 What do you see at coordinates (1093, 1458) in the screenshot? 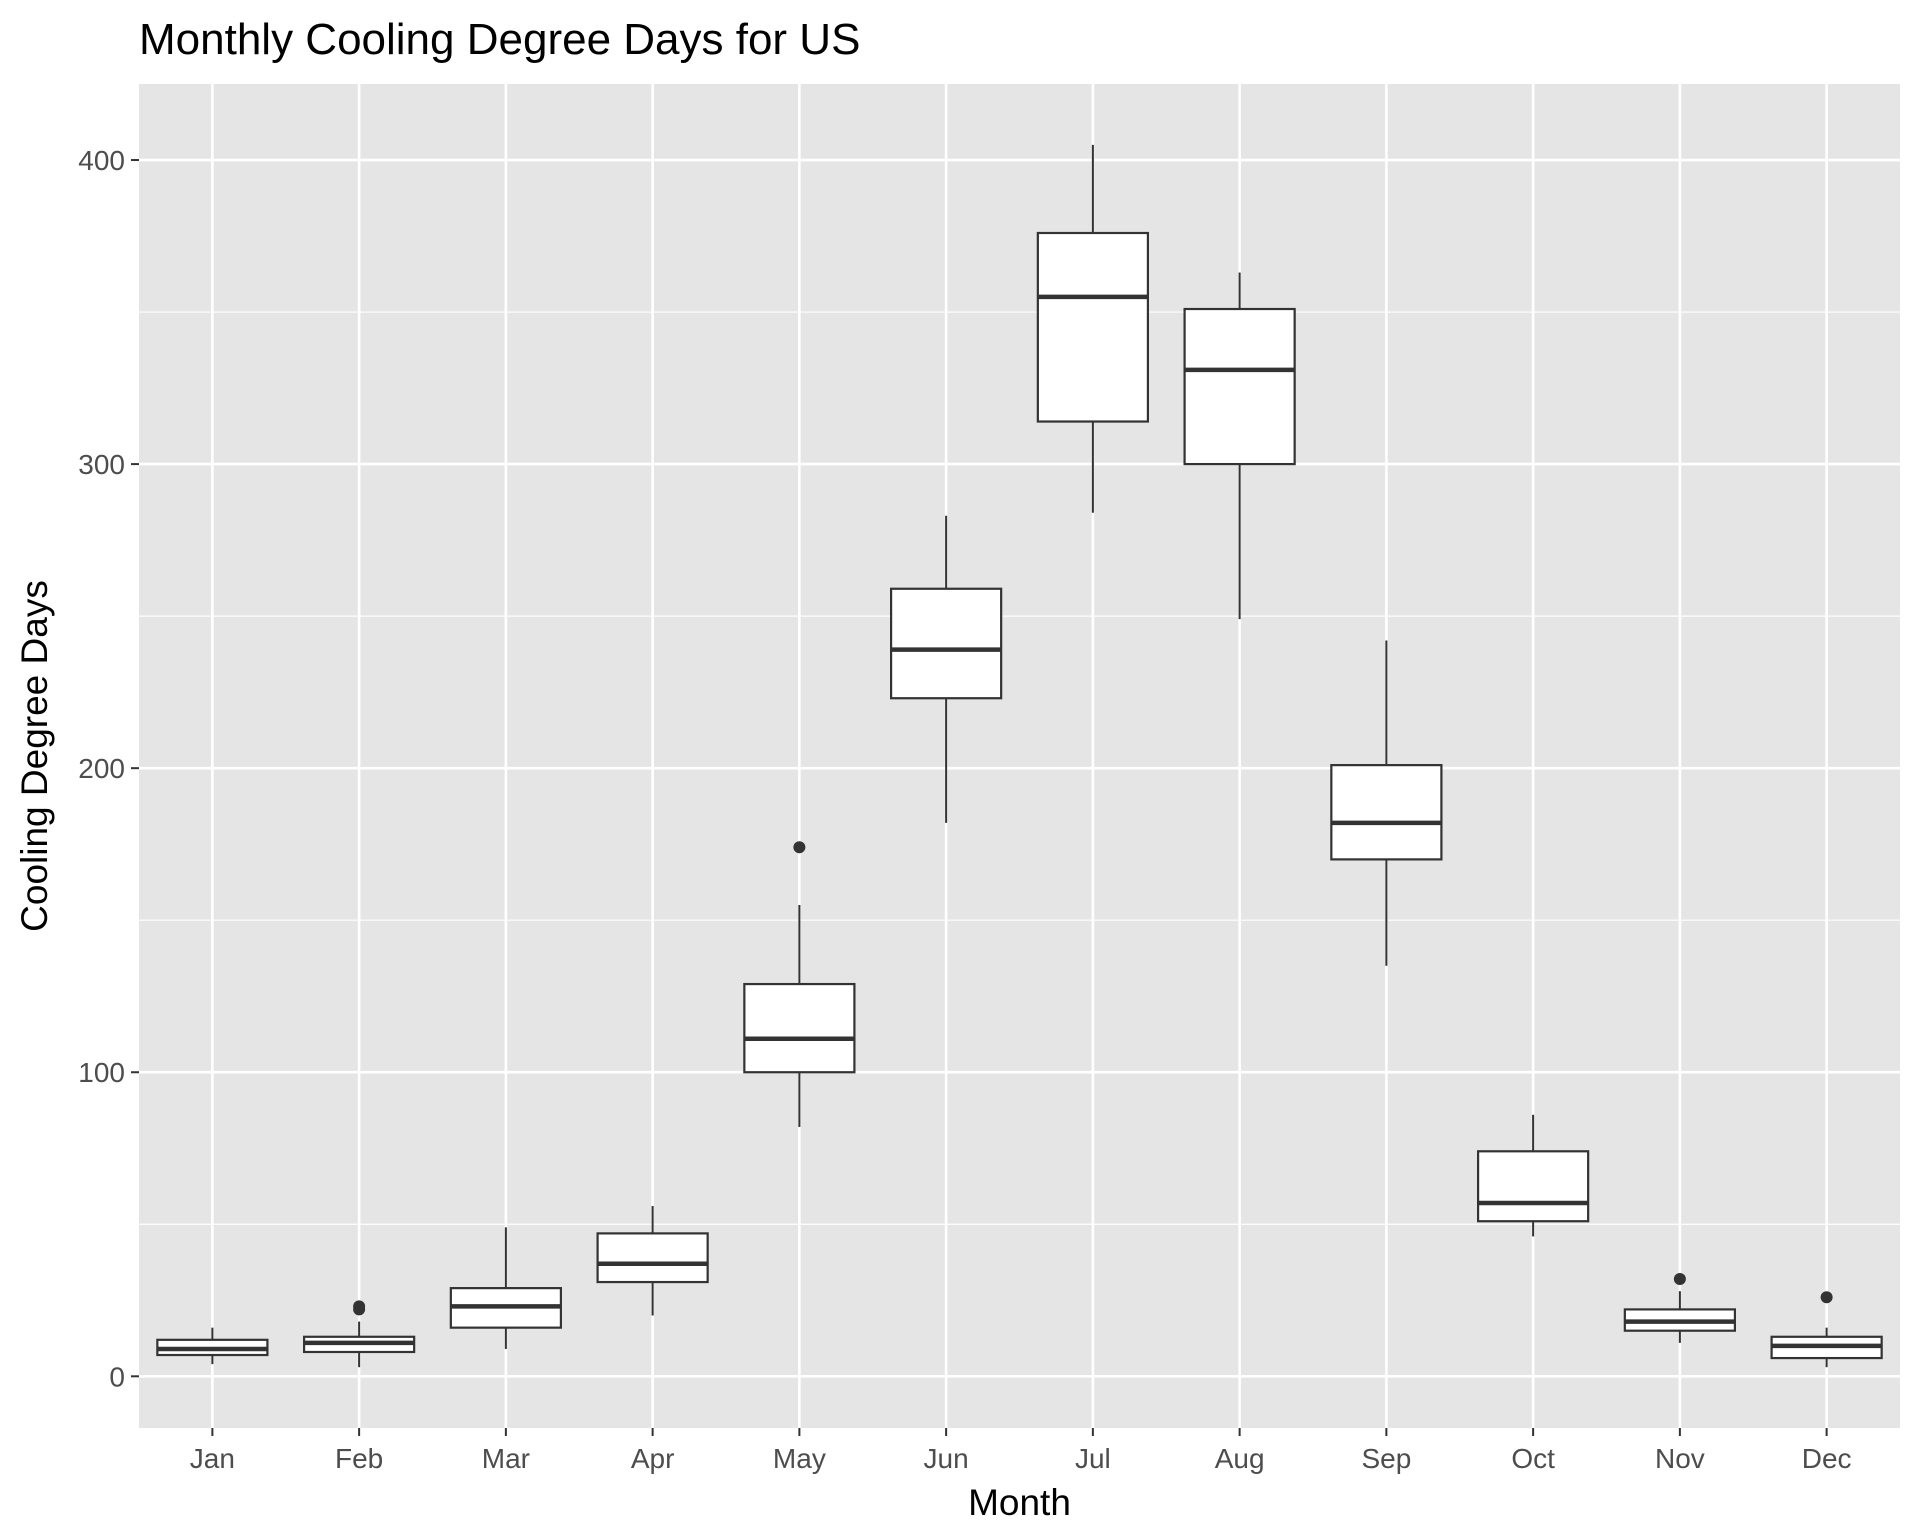
I see `x-tick-label: Jul` at bounding box center [1093, 1458].